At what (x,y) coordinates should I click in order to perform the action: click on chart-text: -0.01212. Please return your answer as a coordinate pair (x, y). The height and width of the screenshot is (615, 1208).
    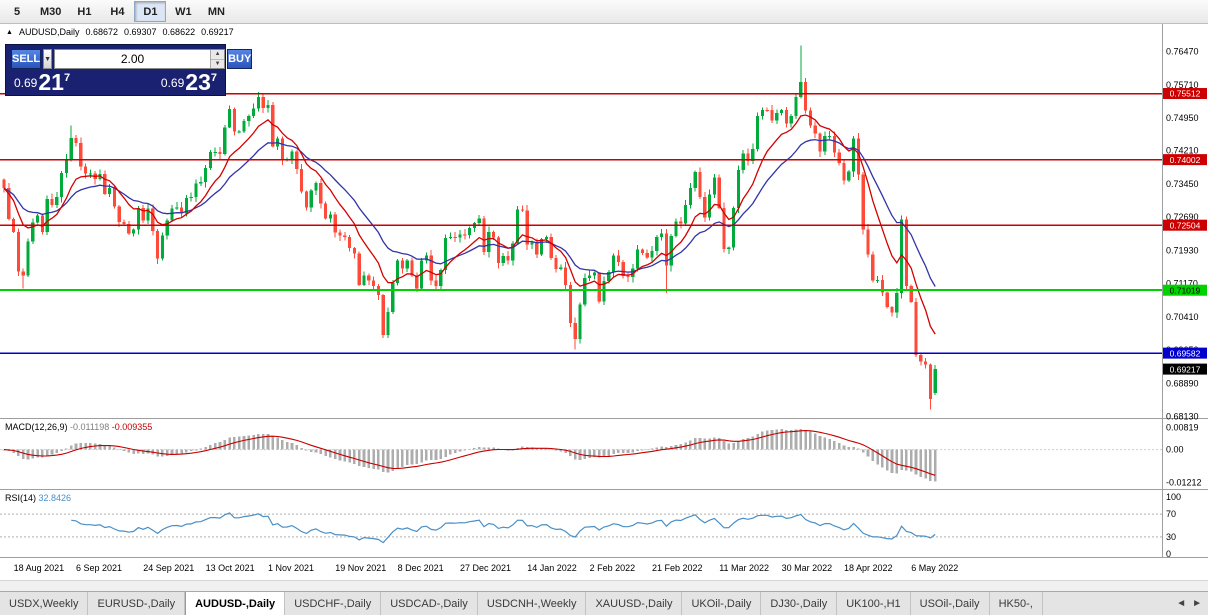
    Looking at the image, I should click on (1184, 482).